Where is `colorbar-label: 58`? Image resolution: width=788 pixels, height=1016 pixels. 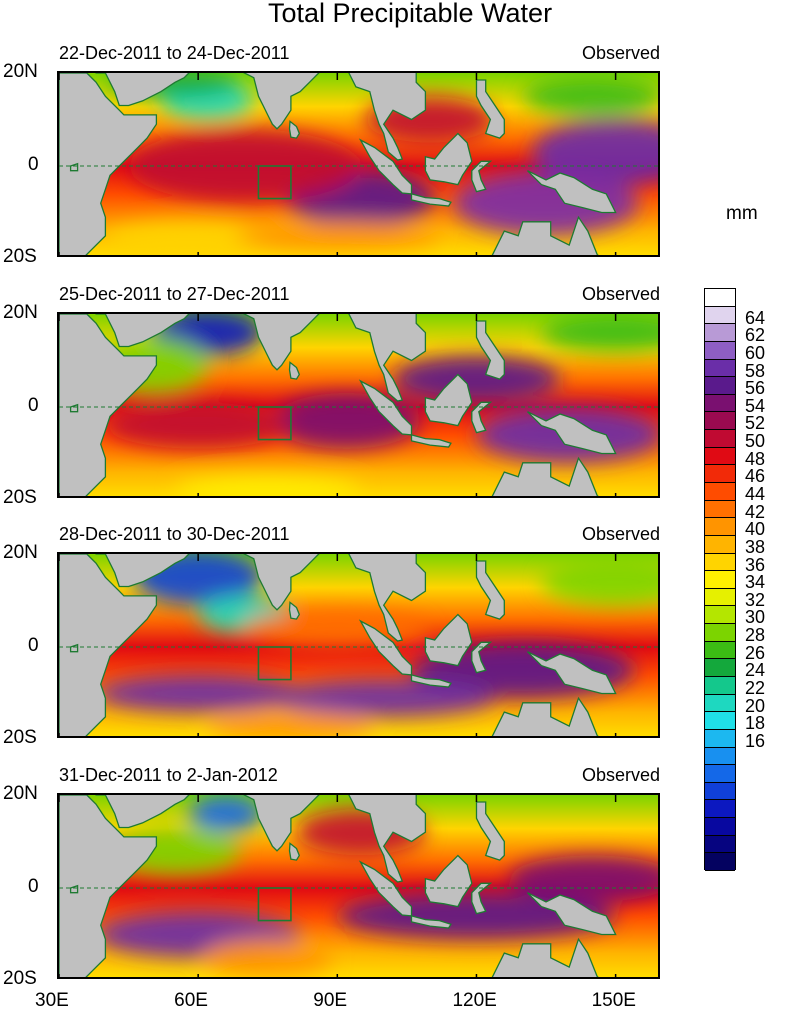
colorbar-label: 58 is located at coordinates (755, 370).